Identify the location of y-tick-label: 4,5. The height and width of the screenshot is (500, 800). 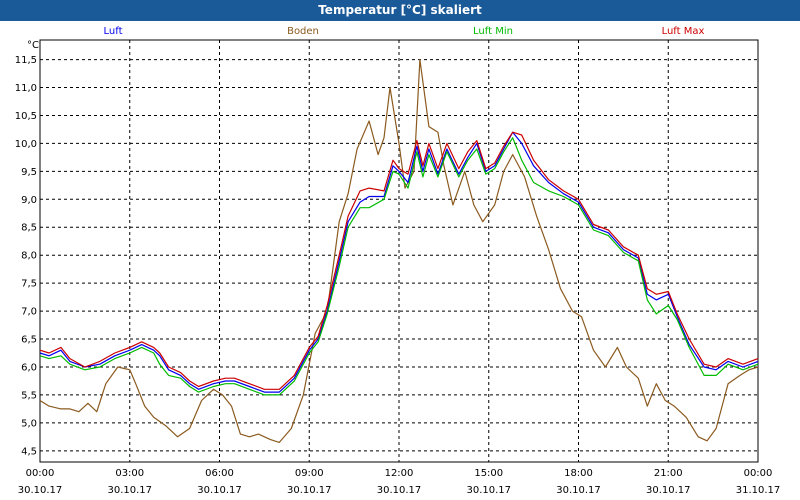
(29, 451).